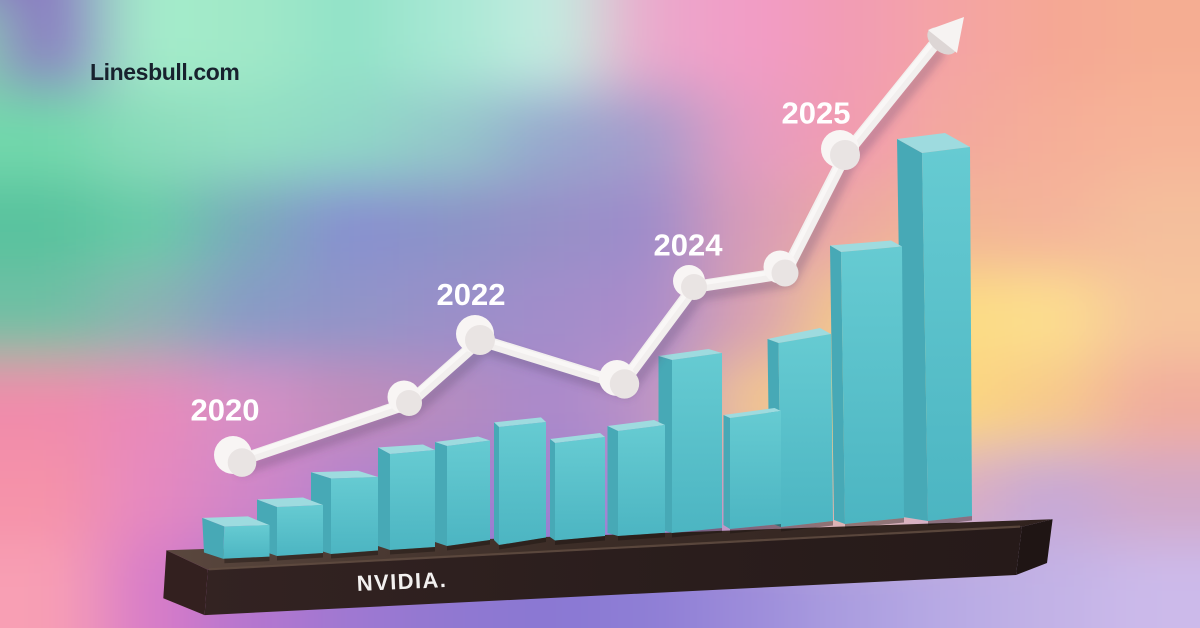 This screenshot has width=1200, height=628. I want to click on svg-text: 2025, so click(816, 113).